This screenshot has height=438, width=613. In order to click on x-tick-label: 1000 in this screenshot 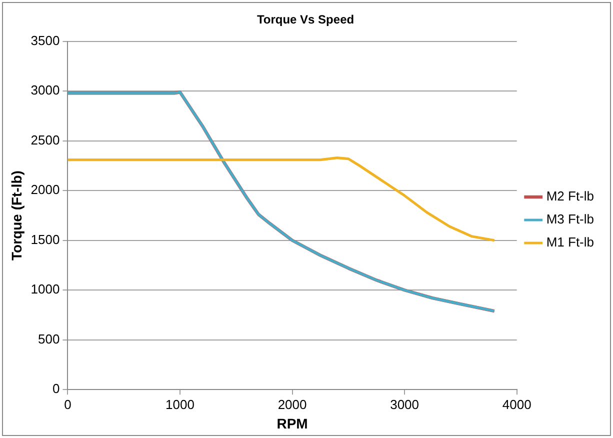, I will do `click(180, 404)`.